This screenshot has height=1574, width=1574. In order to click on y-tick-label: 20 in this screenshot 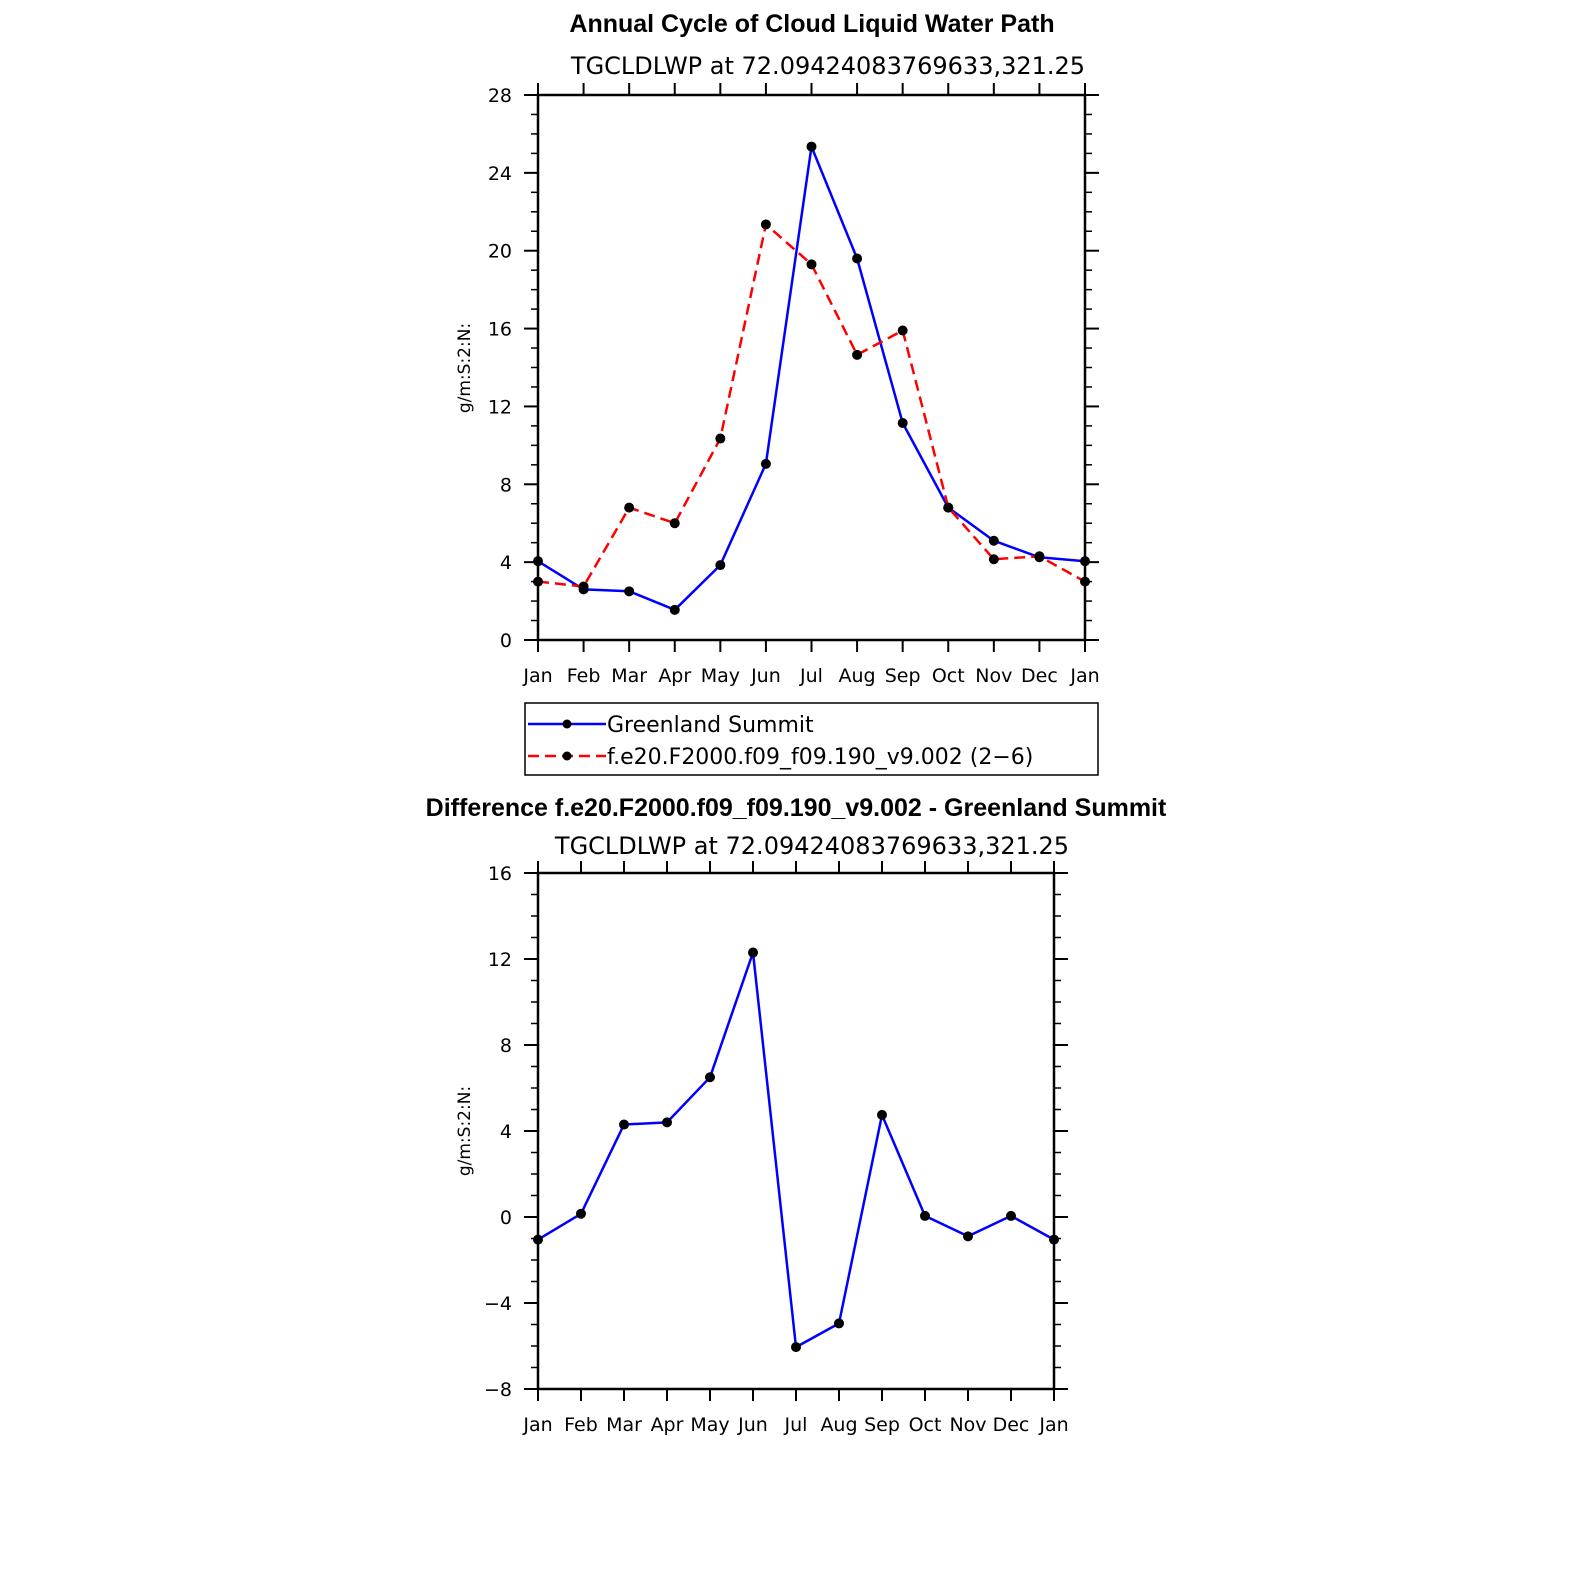, I will do `click(500, 252)`.